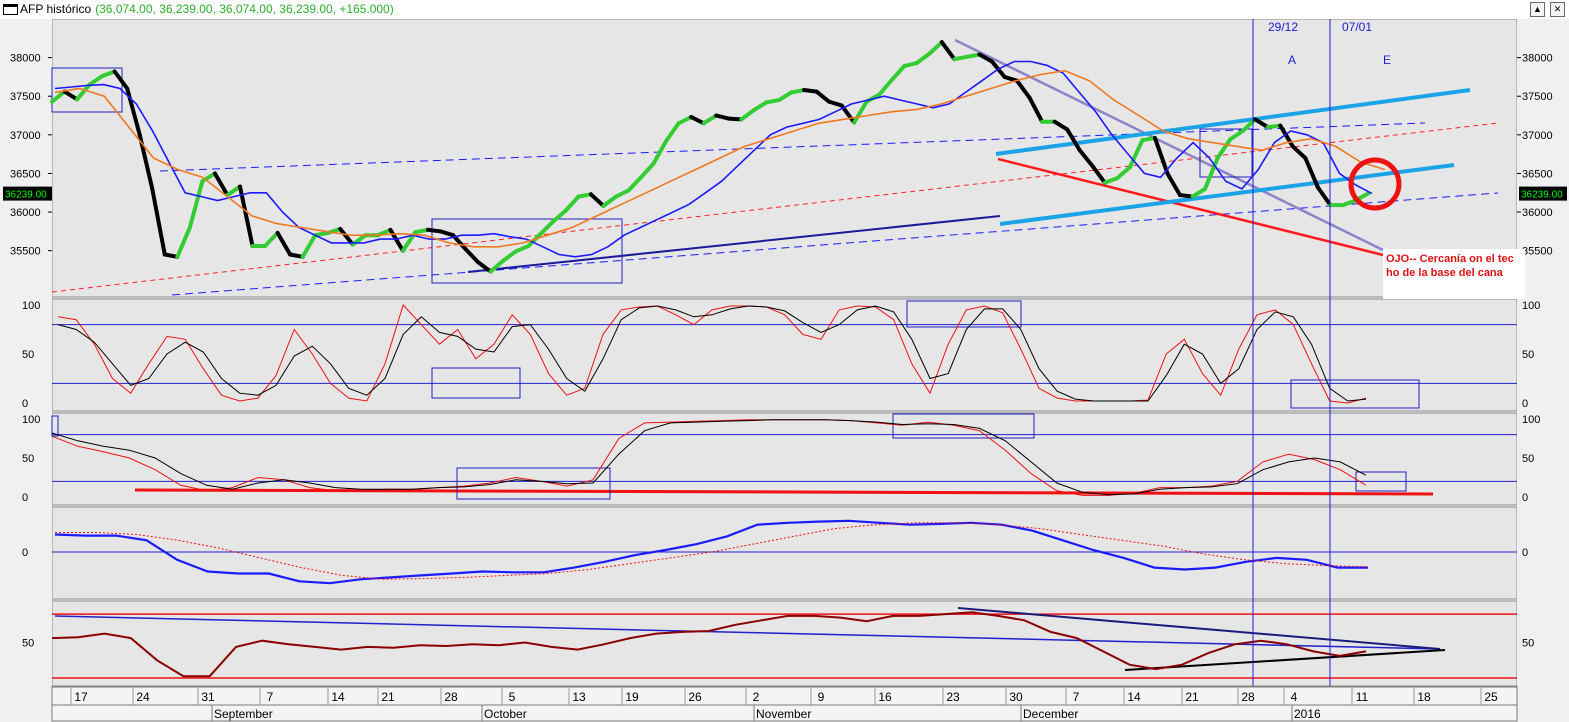  I want to click on price-tick-left: 36000, so click(25, 213).